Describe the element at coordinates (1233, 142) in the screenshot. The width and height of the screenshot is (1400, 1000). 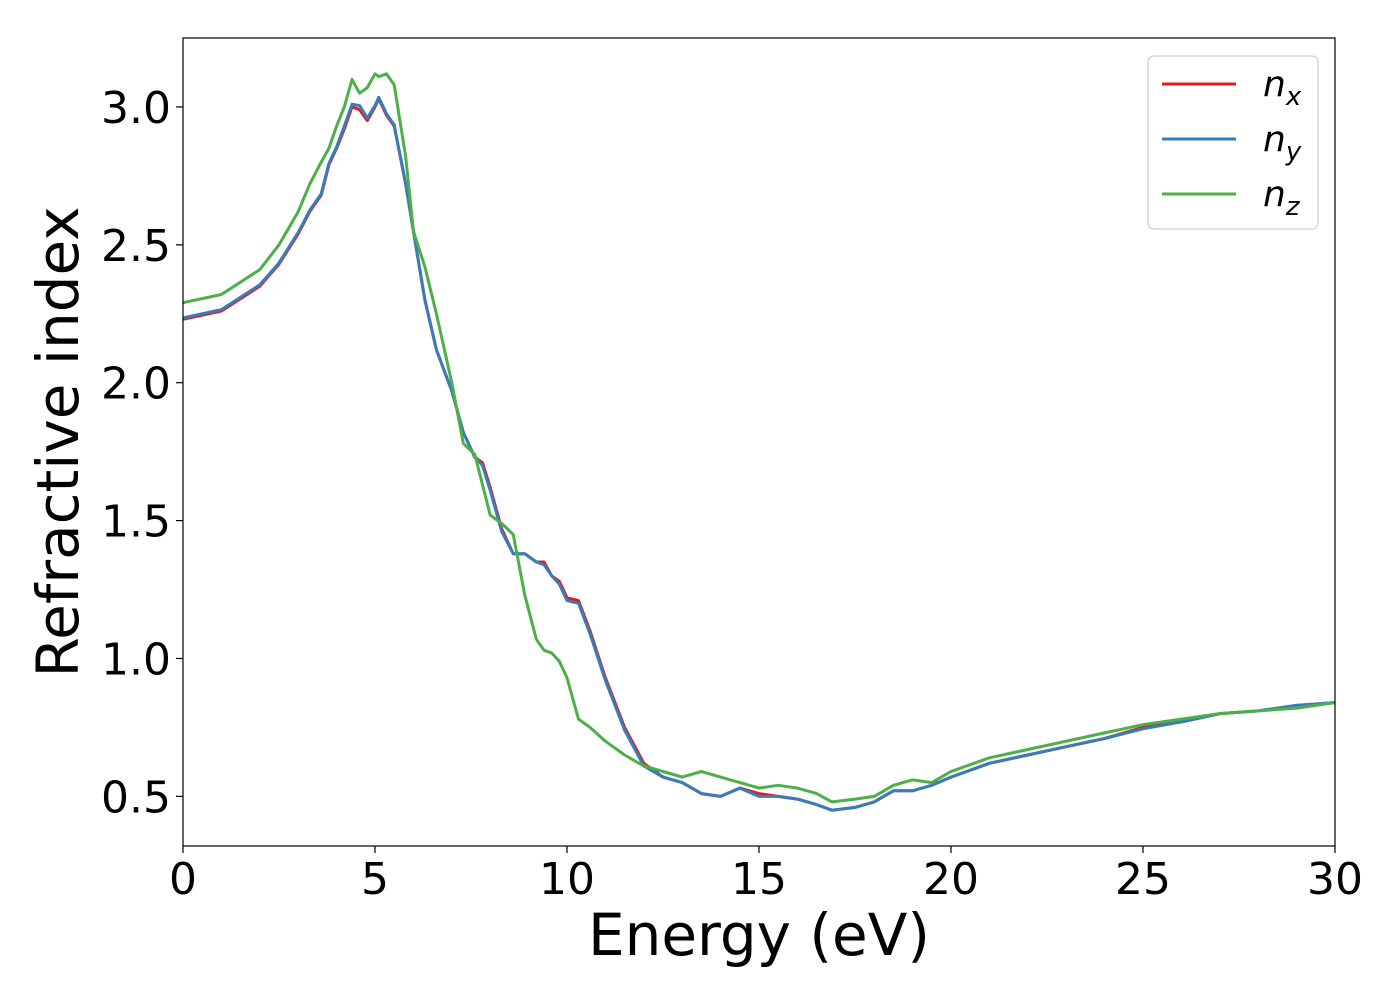
I see `legend-box` at that location.